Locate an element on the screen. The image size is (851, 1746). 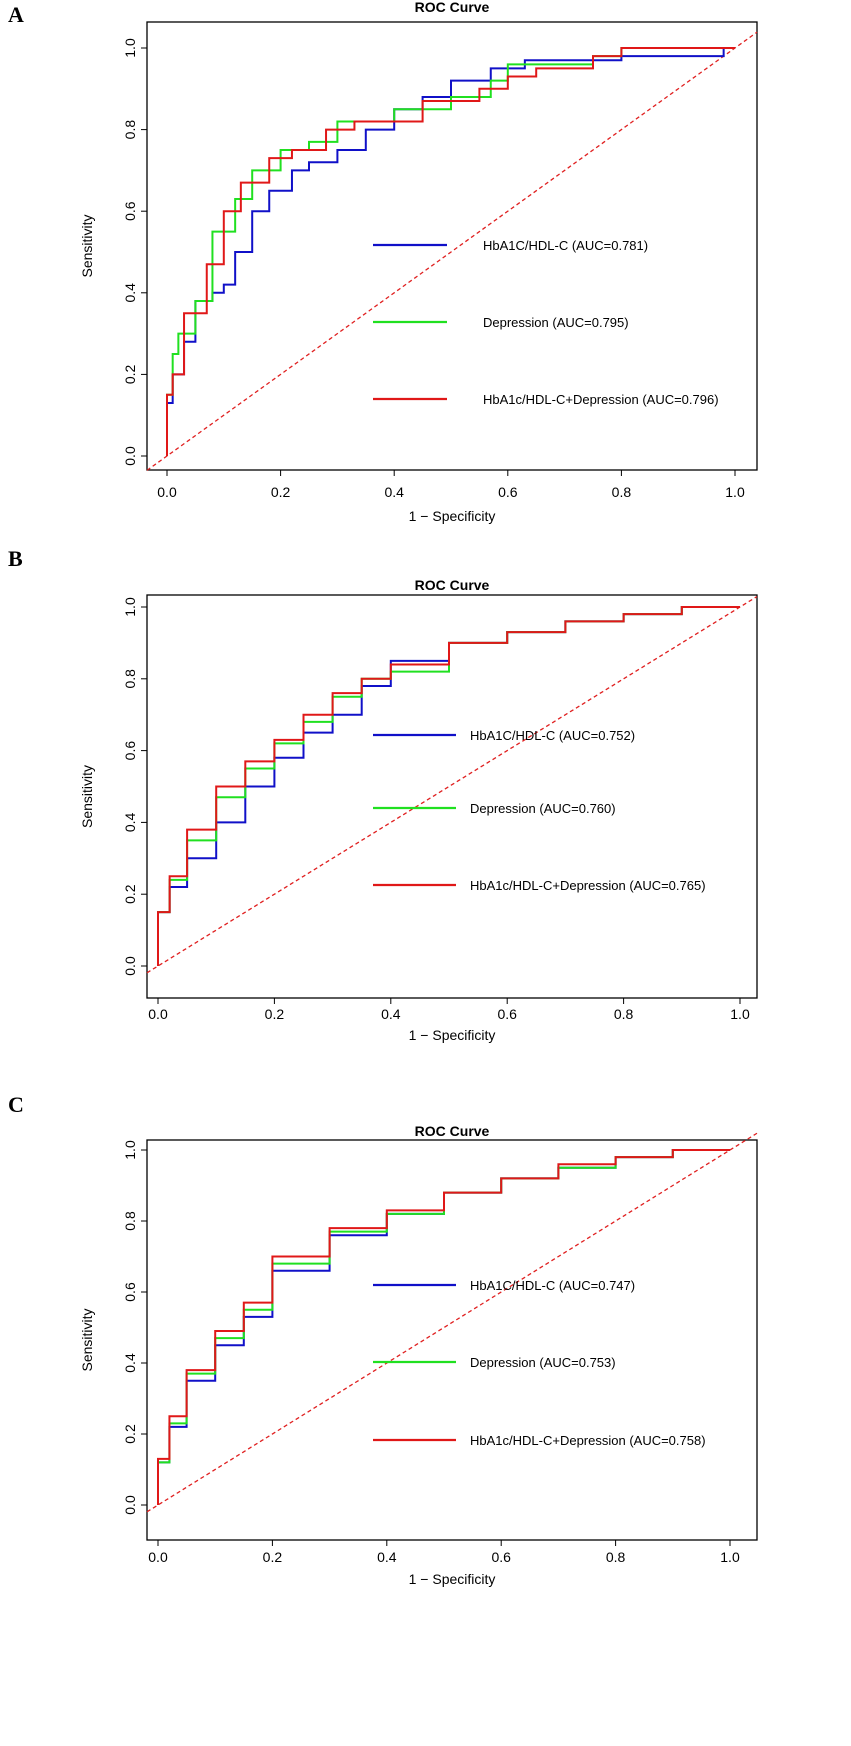
legend-label: Depression (AUC=0.760) is located at coordinates (543, 808).